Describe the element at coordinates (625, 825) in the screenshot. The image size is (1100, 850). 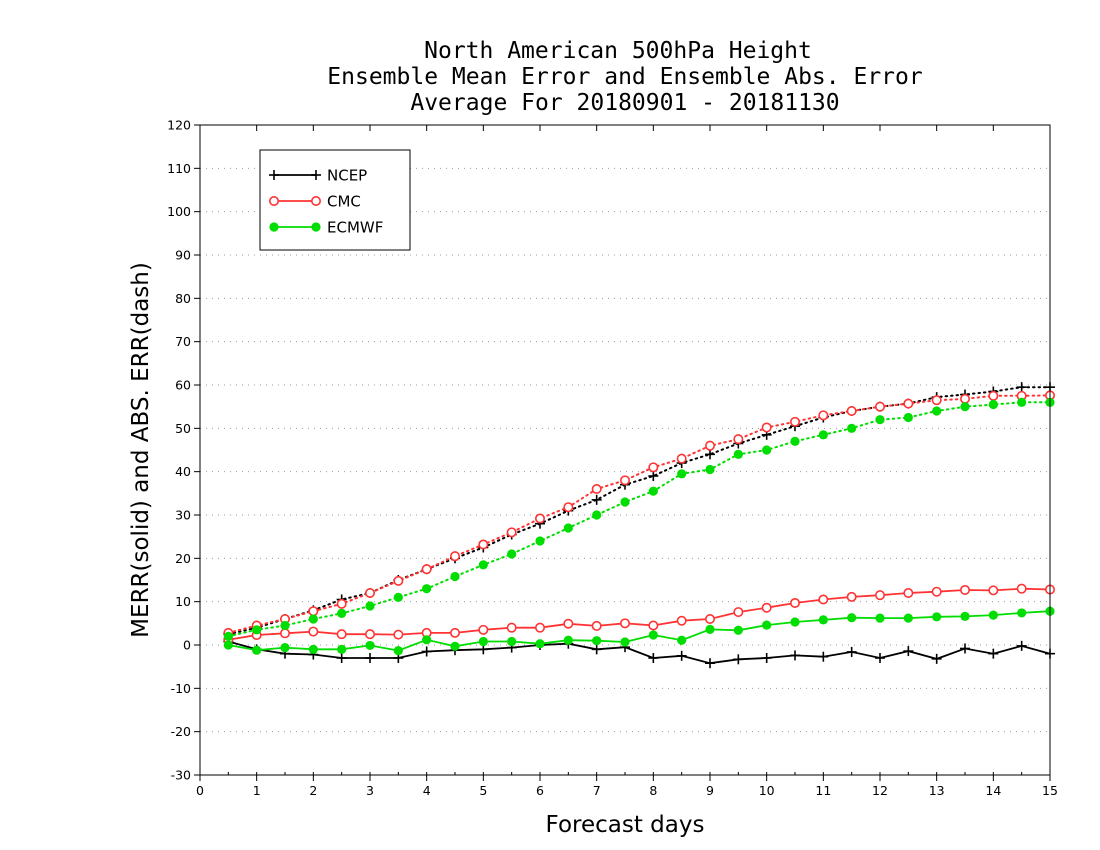
I see `x-axis-label: Forecast days` at that location.